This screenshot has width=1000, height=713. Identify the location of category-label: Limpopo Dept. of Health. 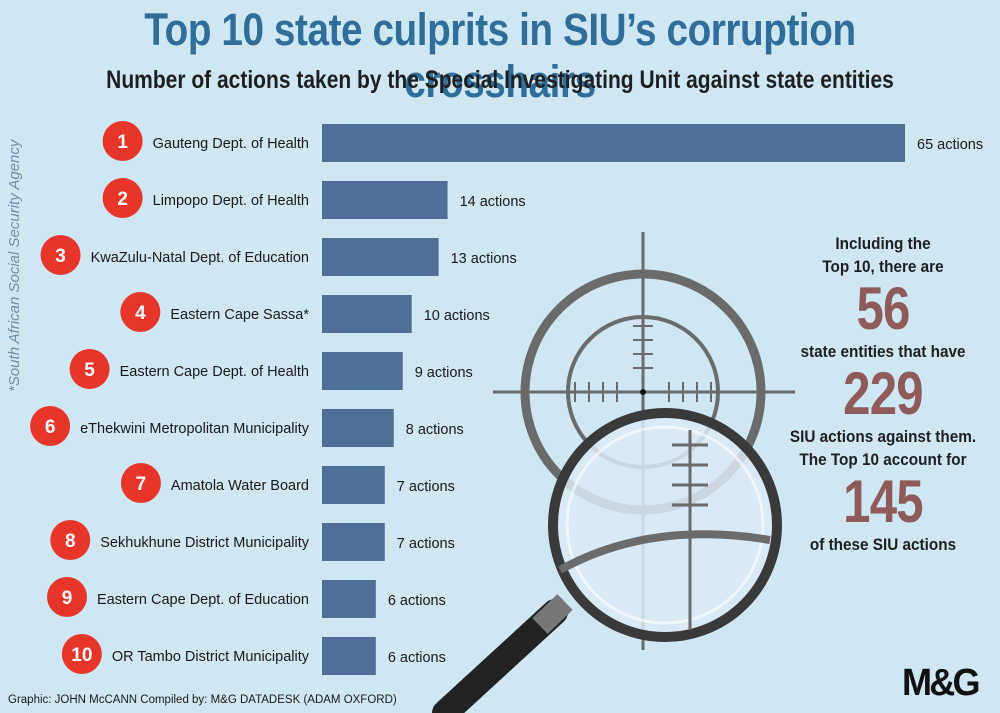
(231, 201).